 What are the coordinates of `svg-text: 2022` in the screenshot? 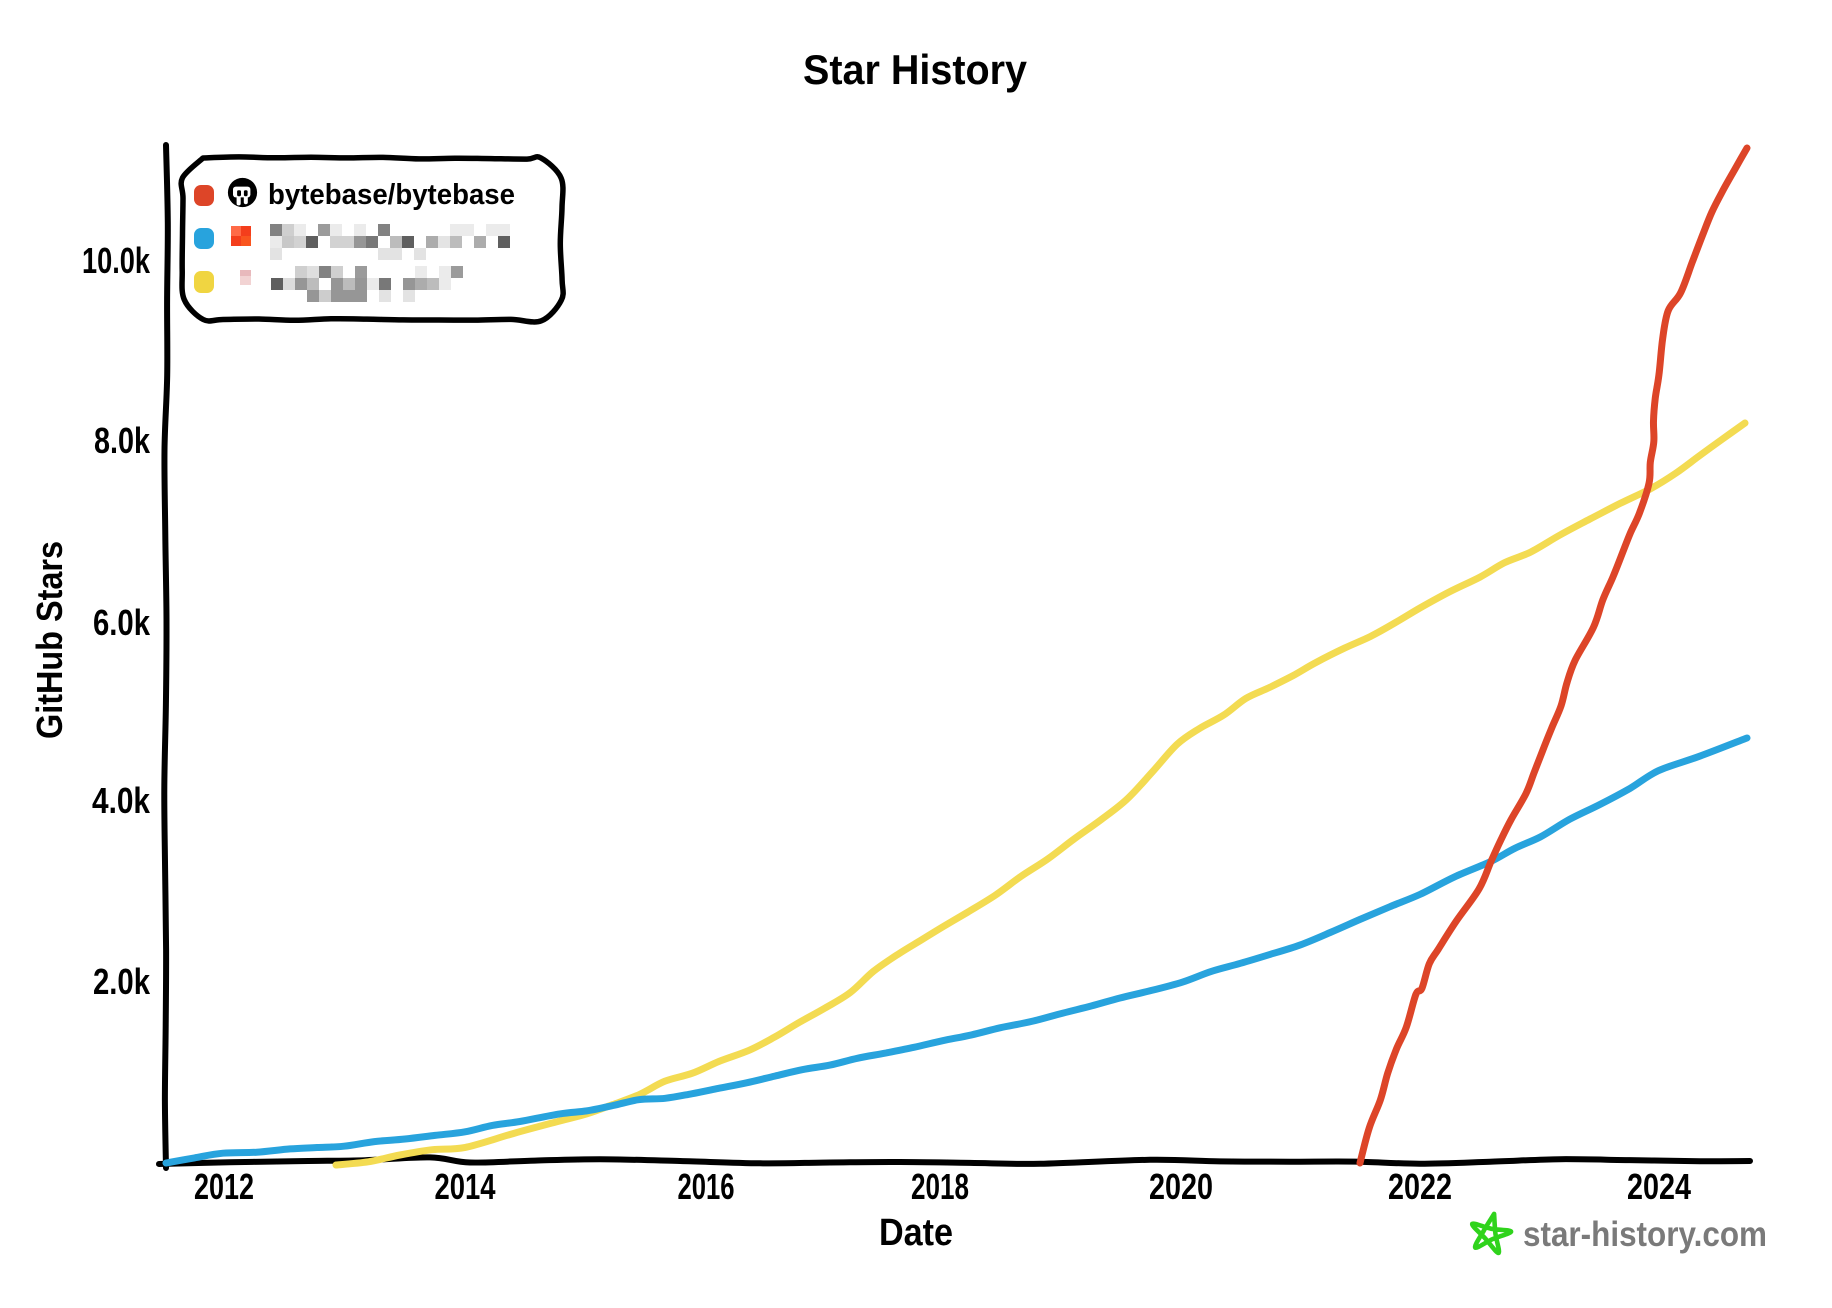 It's located at (1420, 1186).